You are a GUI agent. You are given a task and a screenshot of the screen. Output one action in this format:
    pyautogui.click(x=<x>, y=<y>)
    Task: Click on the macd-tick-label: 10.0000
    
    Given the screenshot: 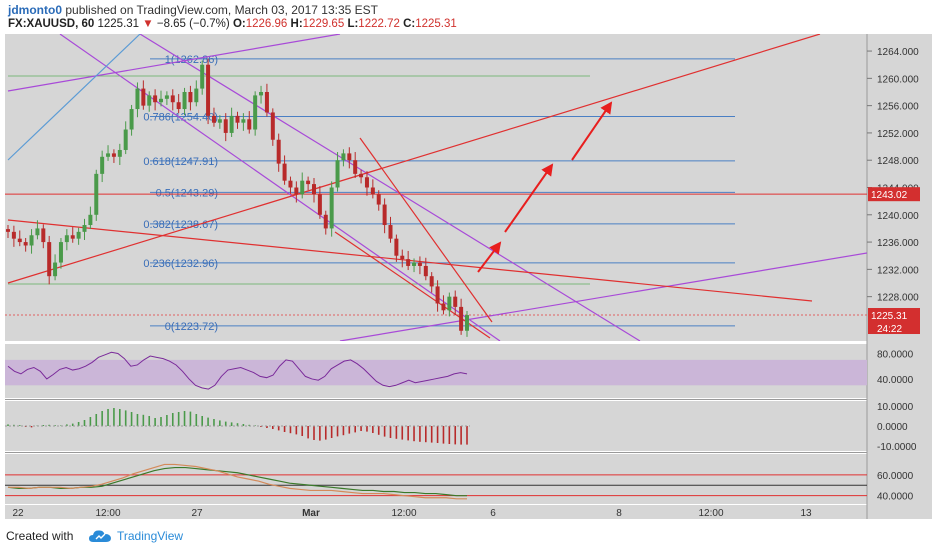 What is the action you would take?
    pyautogui.click(x=895, y=407)
    